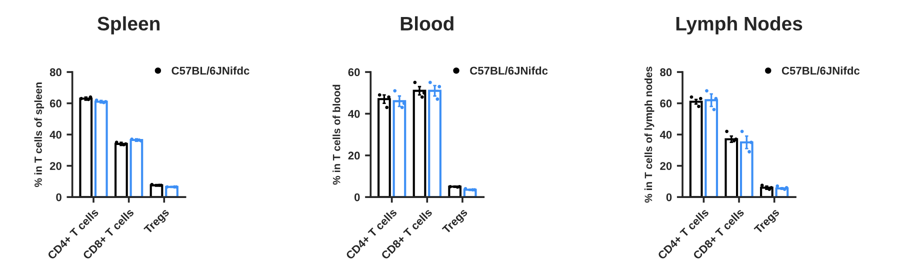 This screenshot has width=904, height=276. Describe the element at coordinates (739, 25) in the screenshot. I see `chart-title: Lymph Nodes` at that location.